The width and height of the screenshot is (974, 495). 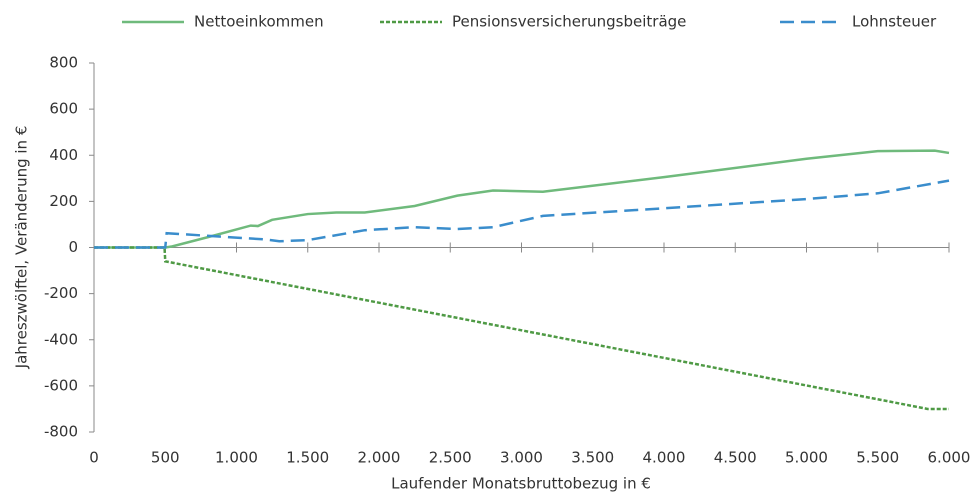 I want to click on legend-label: Nettoeinkommen, so click(x=259, y=22).